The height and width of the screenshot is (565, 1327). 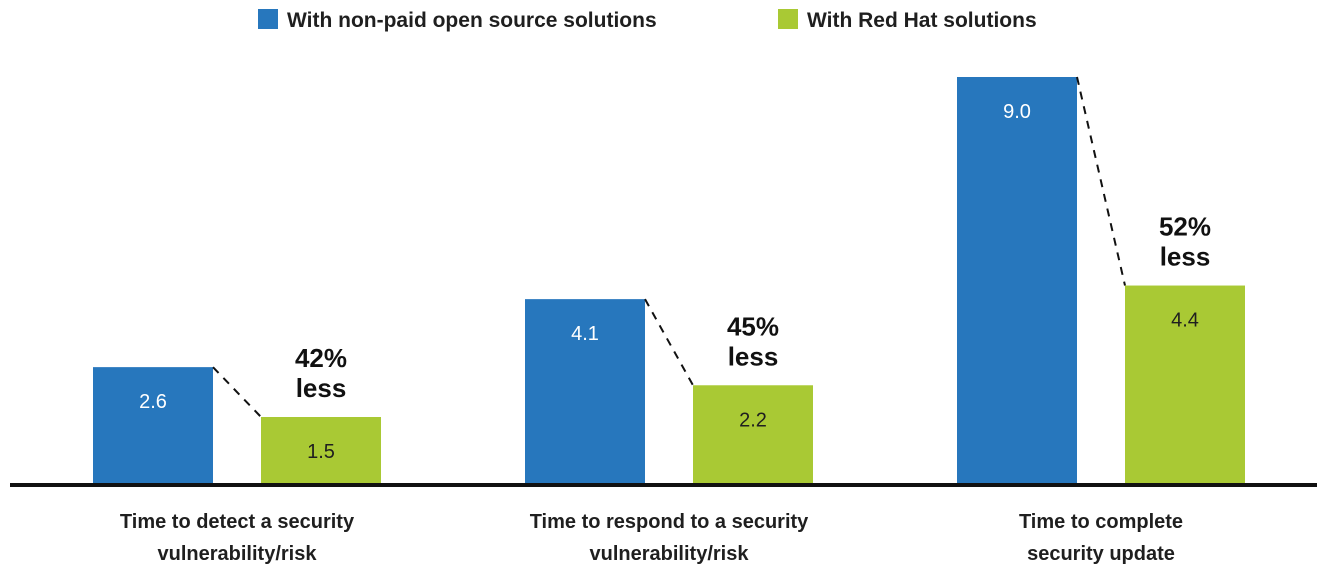 I want to click on reduction-percent-1: 42%, so click(x=321, y=358).